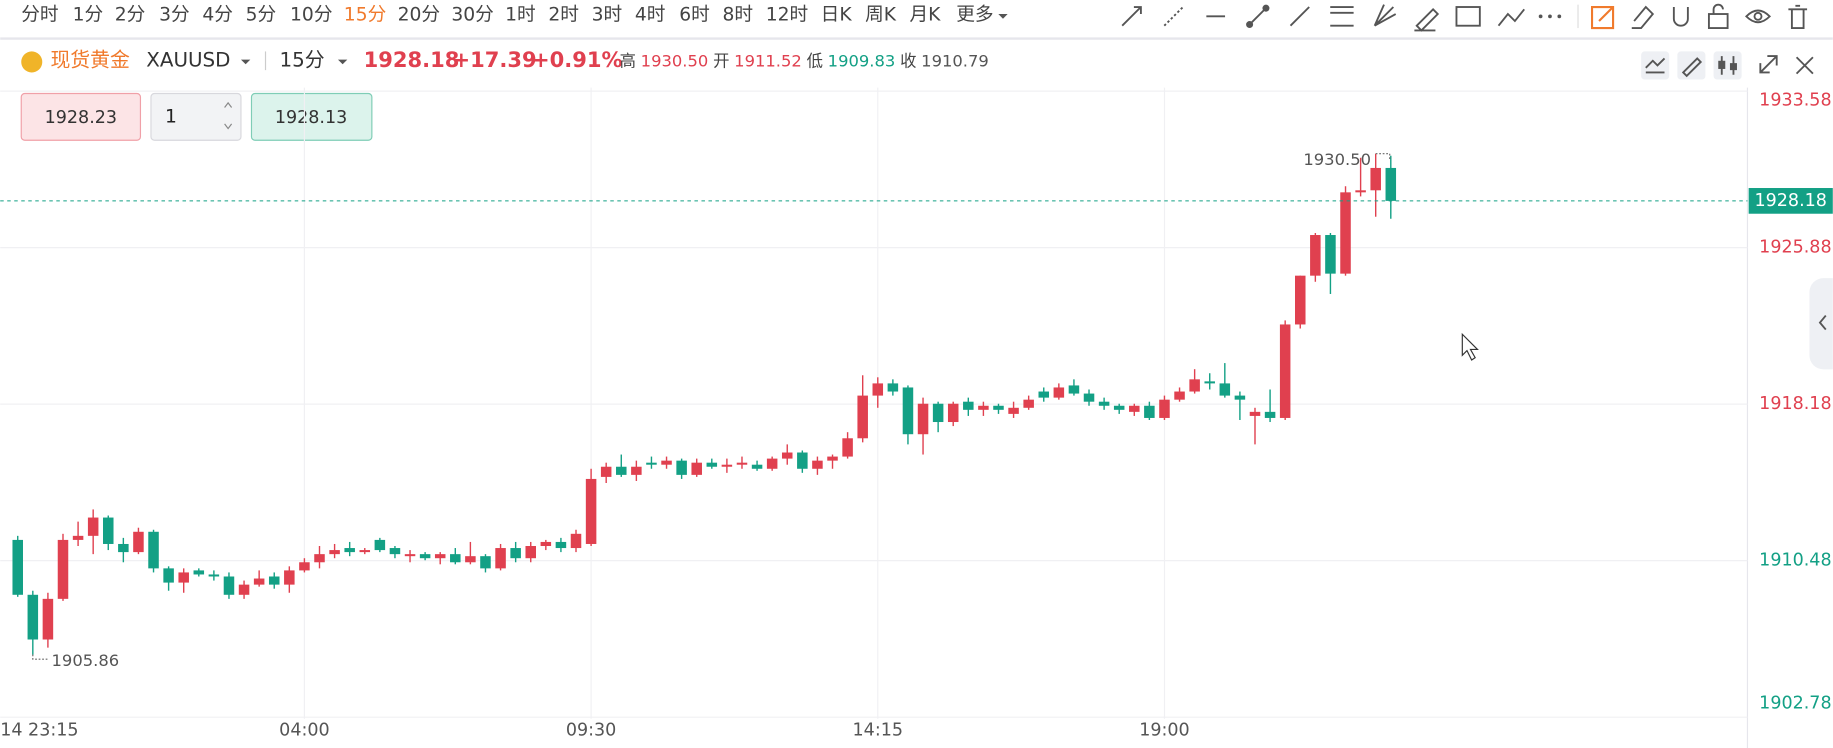 The width and height of the screenshot is (1833, 748). What do you see at coordinates (311, 15) in the screenshot?
I see `interval-tab: 10分` at bounding box center [311, 15].